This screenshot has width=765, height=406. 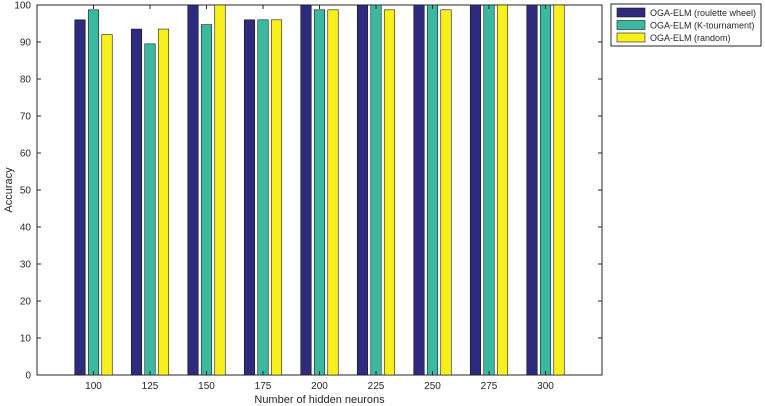 I want to click on y-tick-label: 70, so click(x=26, y=117).